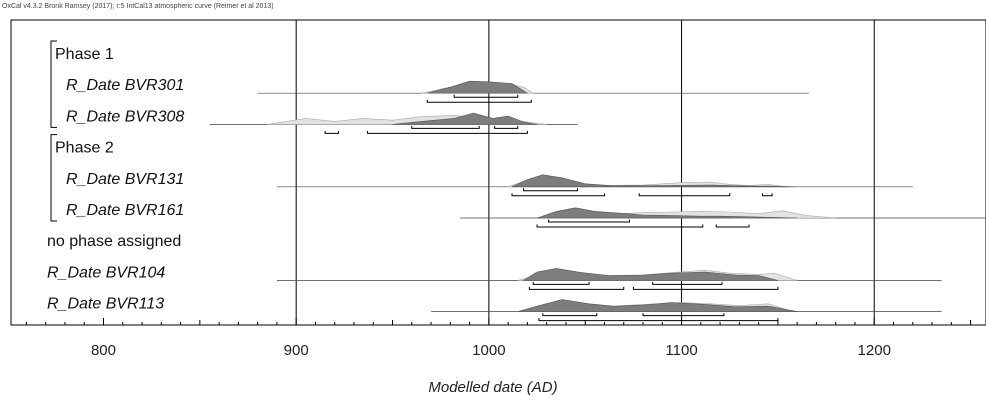  I want to click on row-label: R_Date BVR131, so click(125, 179).